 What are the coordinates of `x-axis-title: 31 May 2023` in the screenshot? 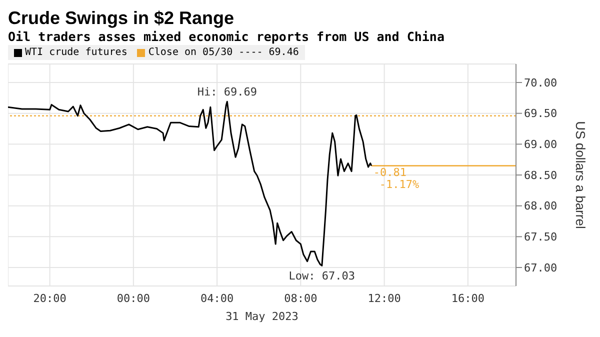 It's located at (262, 316).